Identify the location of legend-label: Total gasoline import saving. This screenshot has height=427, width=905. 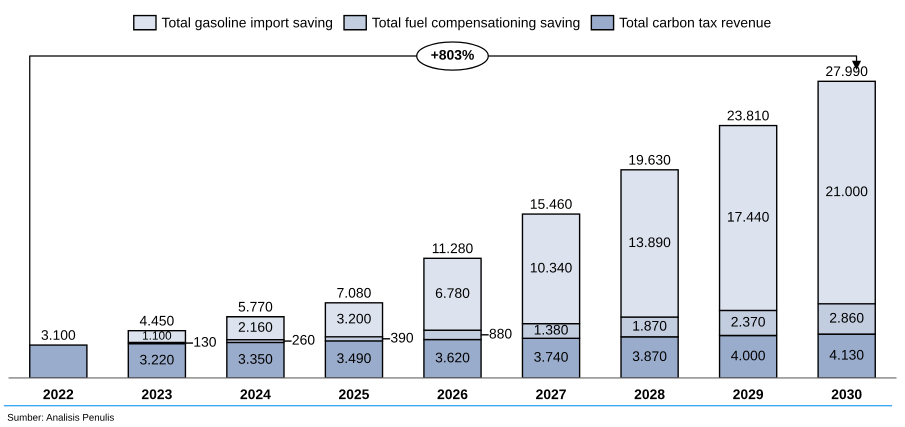
(247, 23).